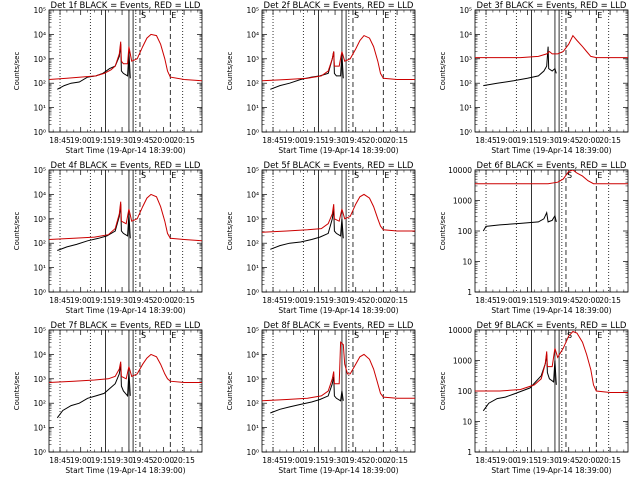 This screenshot has height=480, width=640. I want to click on y-tick-label: 10, so click(467, 422).